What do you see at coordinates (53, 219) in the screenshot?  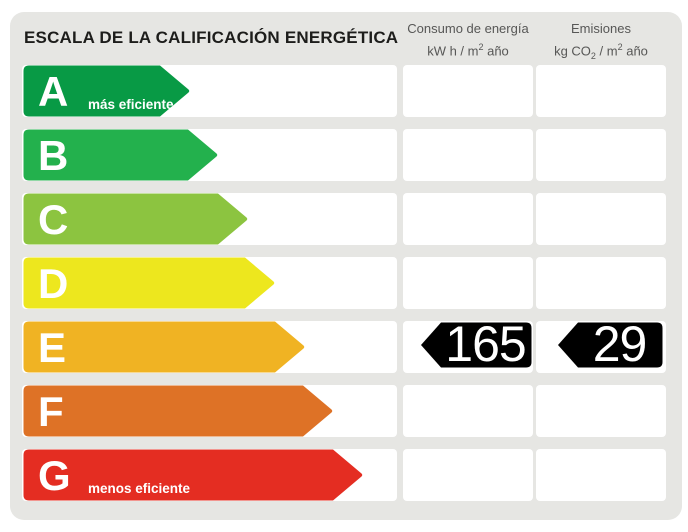 I see `rating-letter-c: C` at bounding box center [53, 219].